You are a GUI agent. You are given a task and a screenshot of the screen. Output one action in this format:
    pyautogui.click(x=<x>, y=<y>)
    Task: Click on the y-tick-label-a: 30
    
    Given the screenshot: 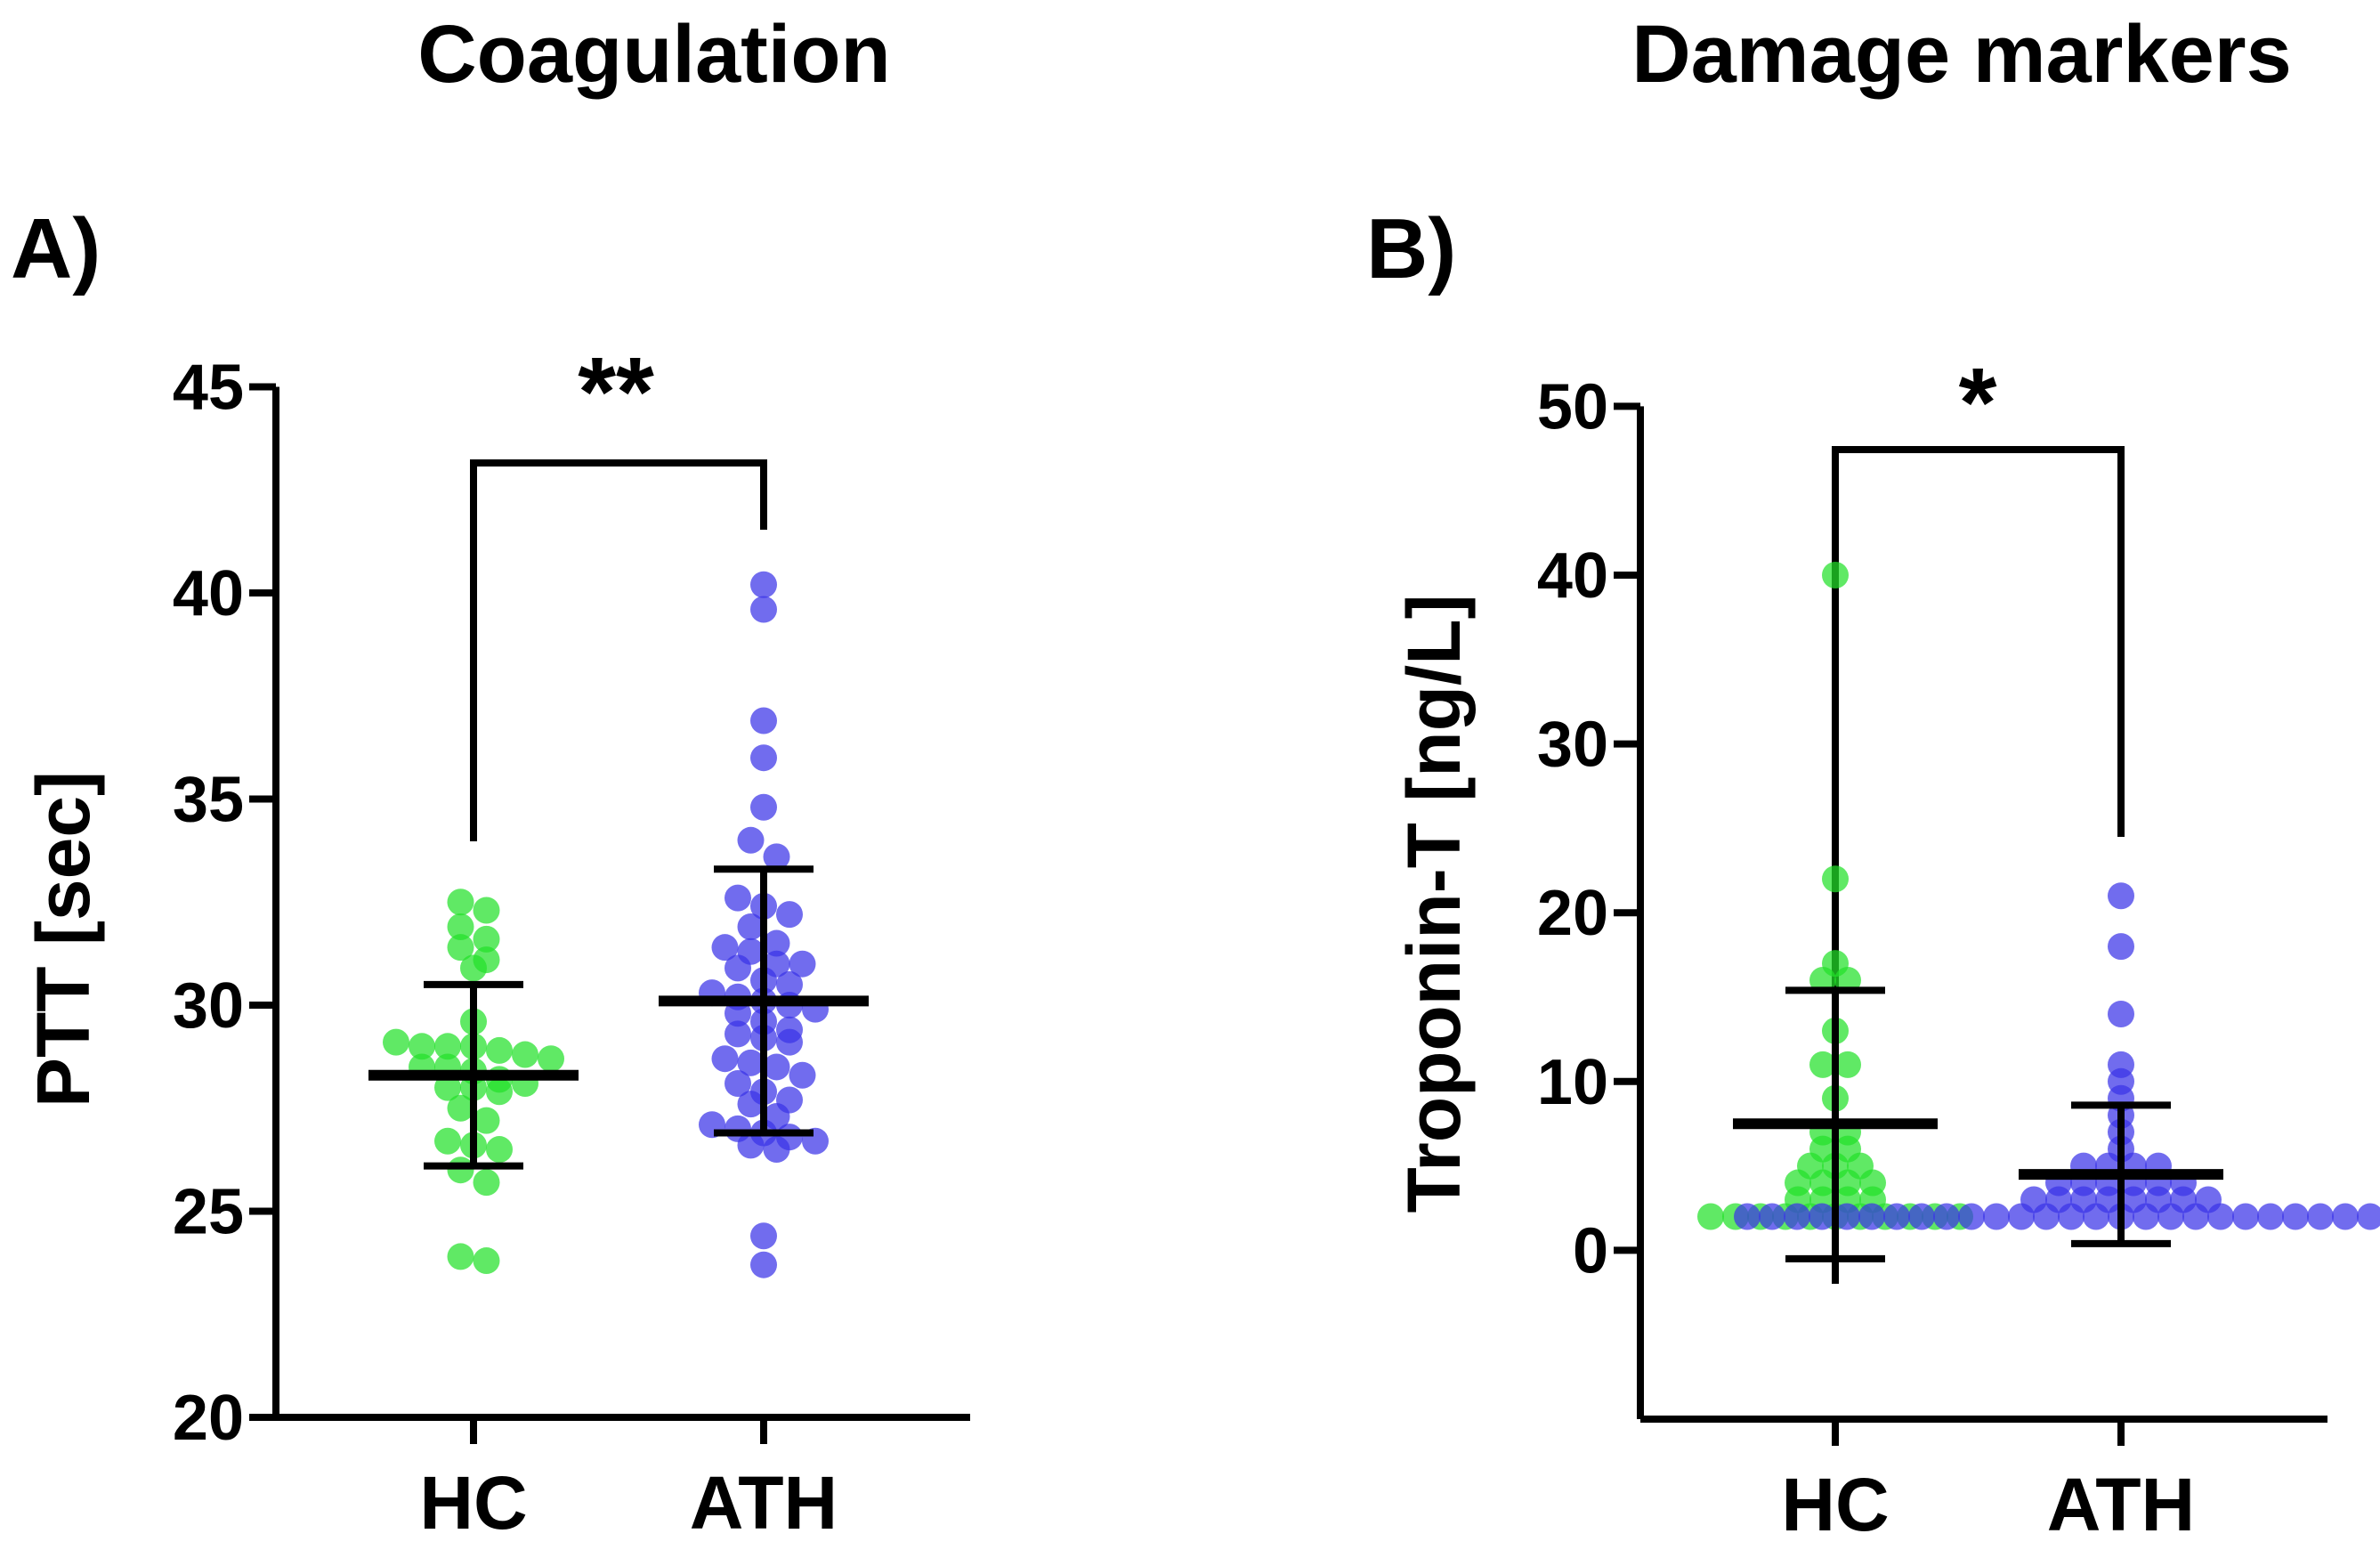 What is the action you would take?
    pyautogui.click(x=208, y=1006)
    